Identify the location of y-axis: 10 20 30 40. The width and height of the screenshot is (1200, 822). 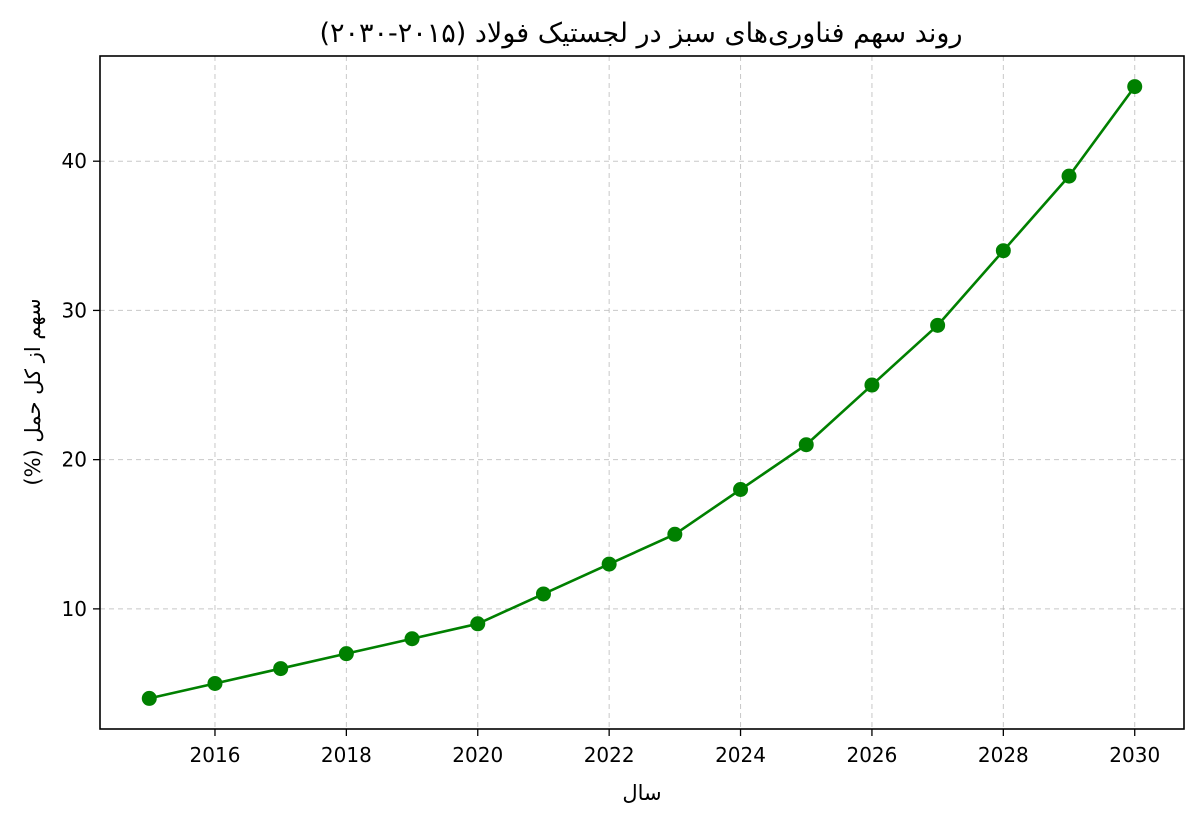
(81, 385).